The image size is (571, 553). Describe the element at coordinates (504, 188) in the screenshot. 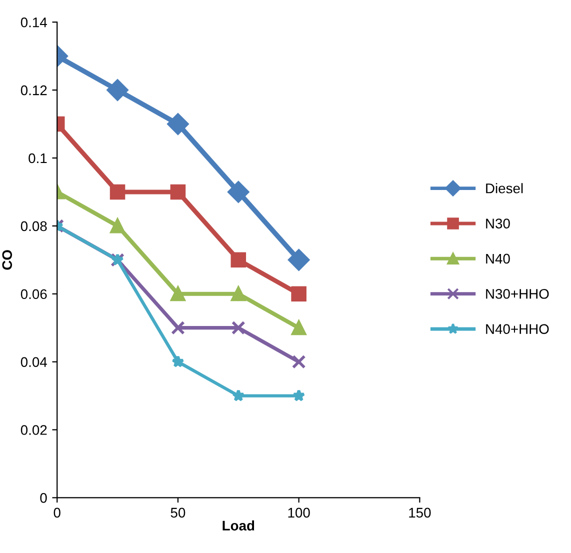

I see `legend-label: Diesel` at that location.